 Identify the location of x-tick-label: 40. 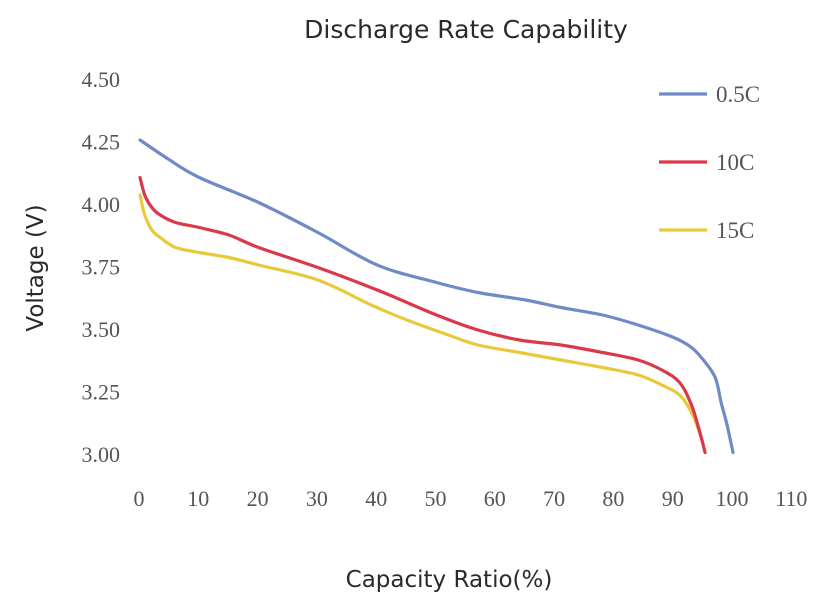
(376, 498).